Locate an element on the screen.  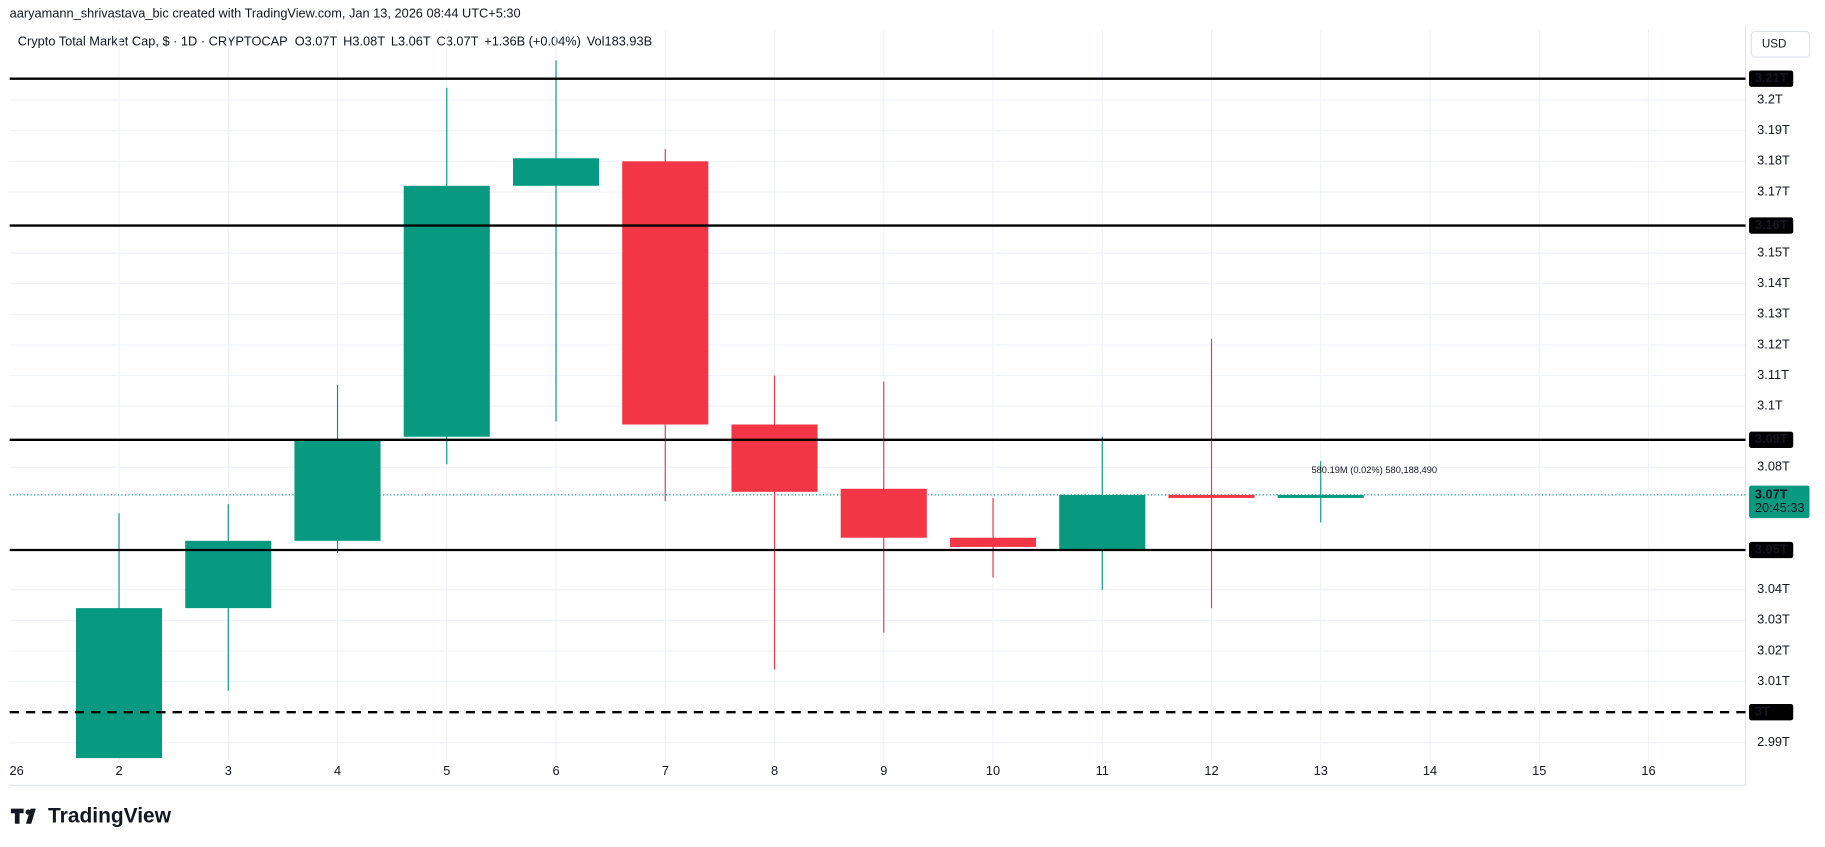
x-tick-label: 7 is located at coordinates (665, 770).